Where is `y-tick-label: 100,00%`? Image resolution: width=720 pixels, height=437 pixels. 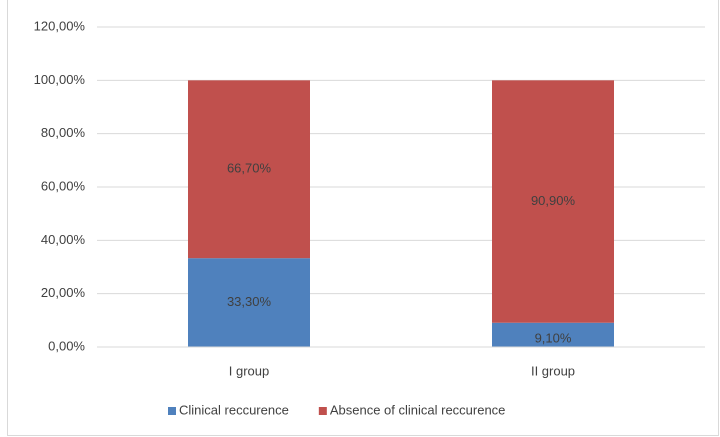 y-tick-label: 100,00% is located at coordinates (60, 79).